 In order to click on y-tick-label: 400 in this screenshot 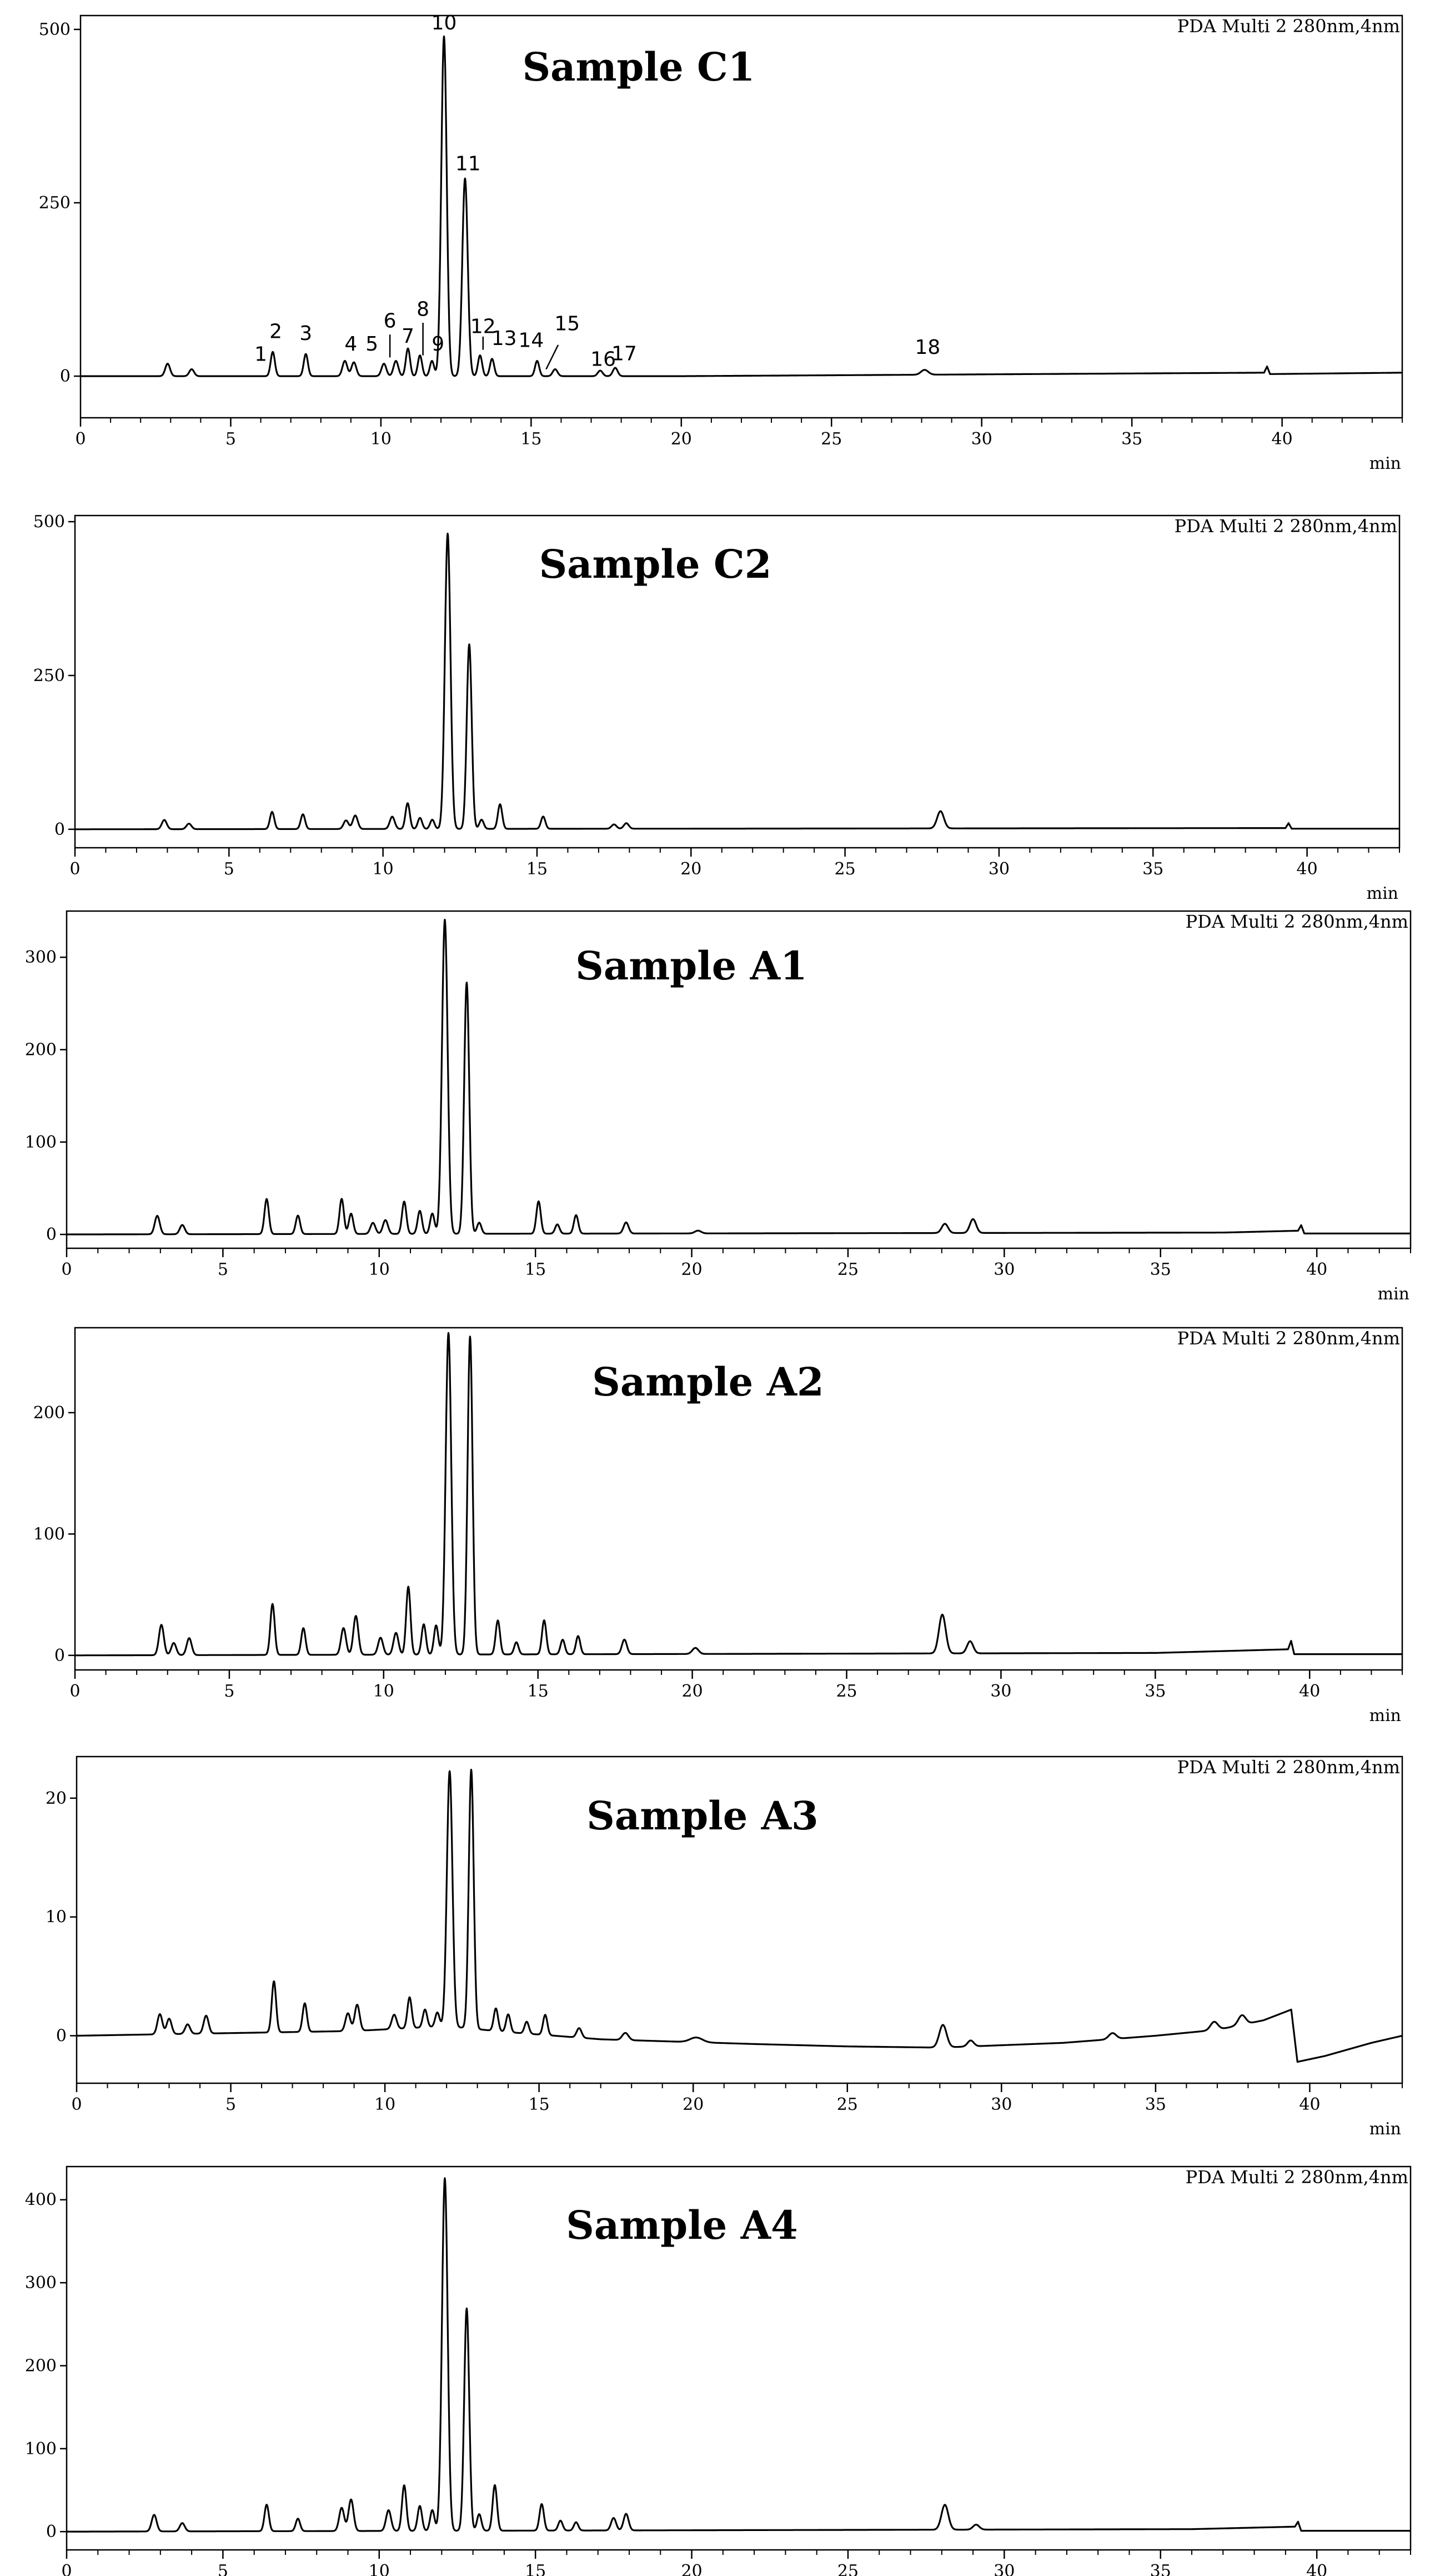, I will do `click(41, 2200)`.